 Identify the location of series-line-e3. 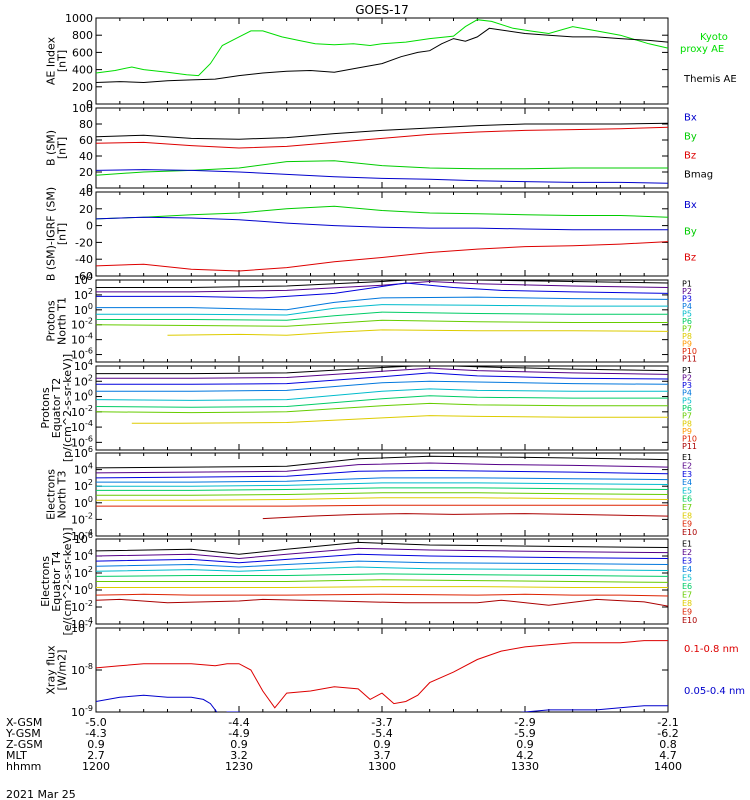
(382, 474).